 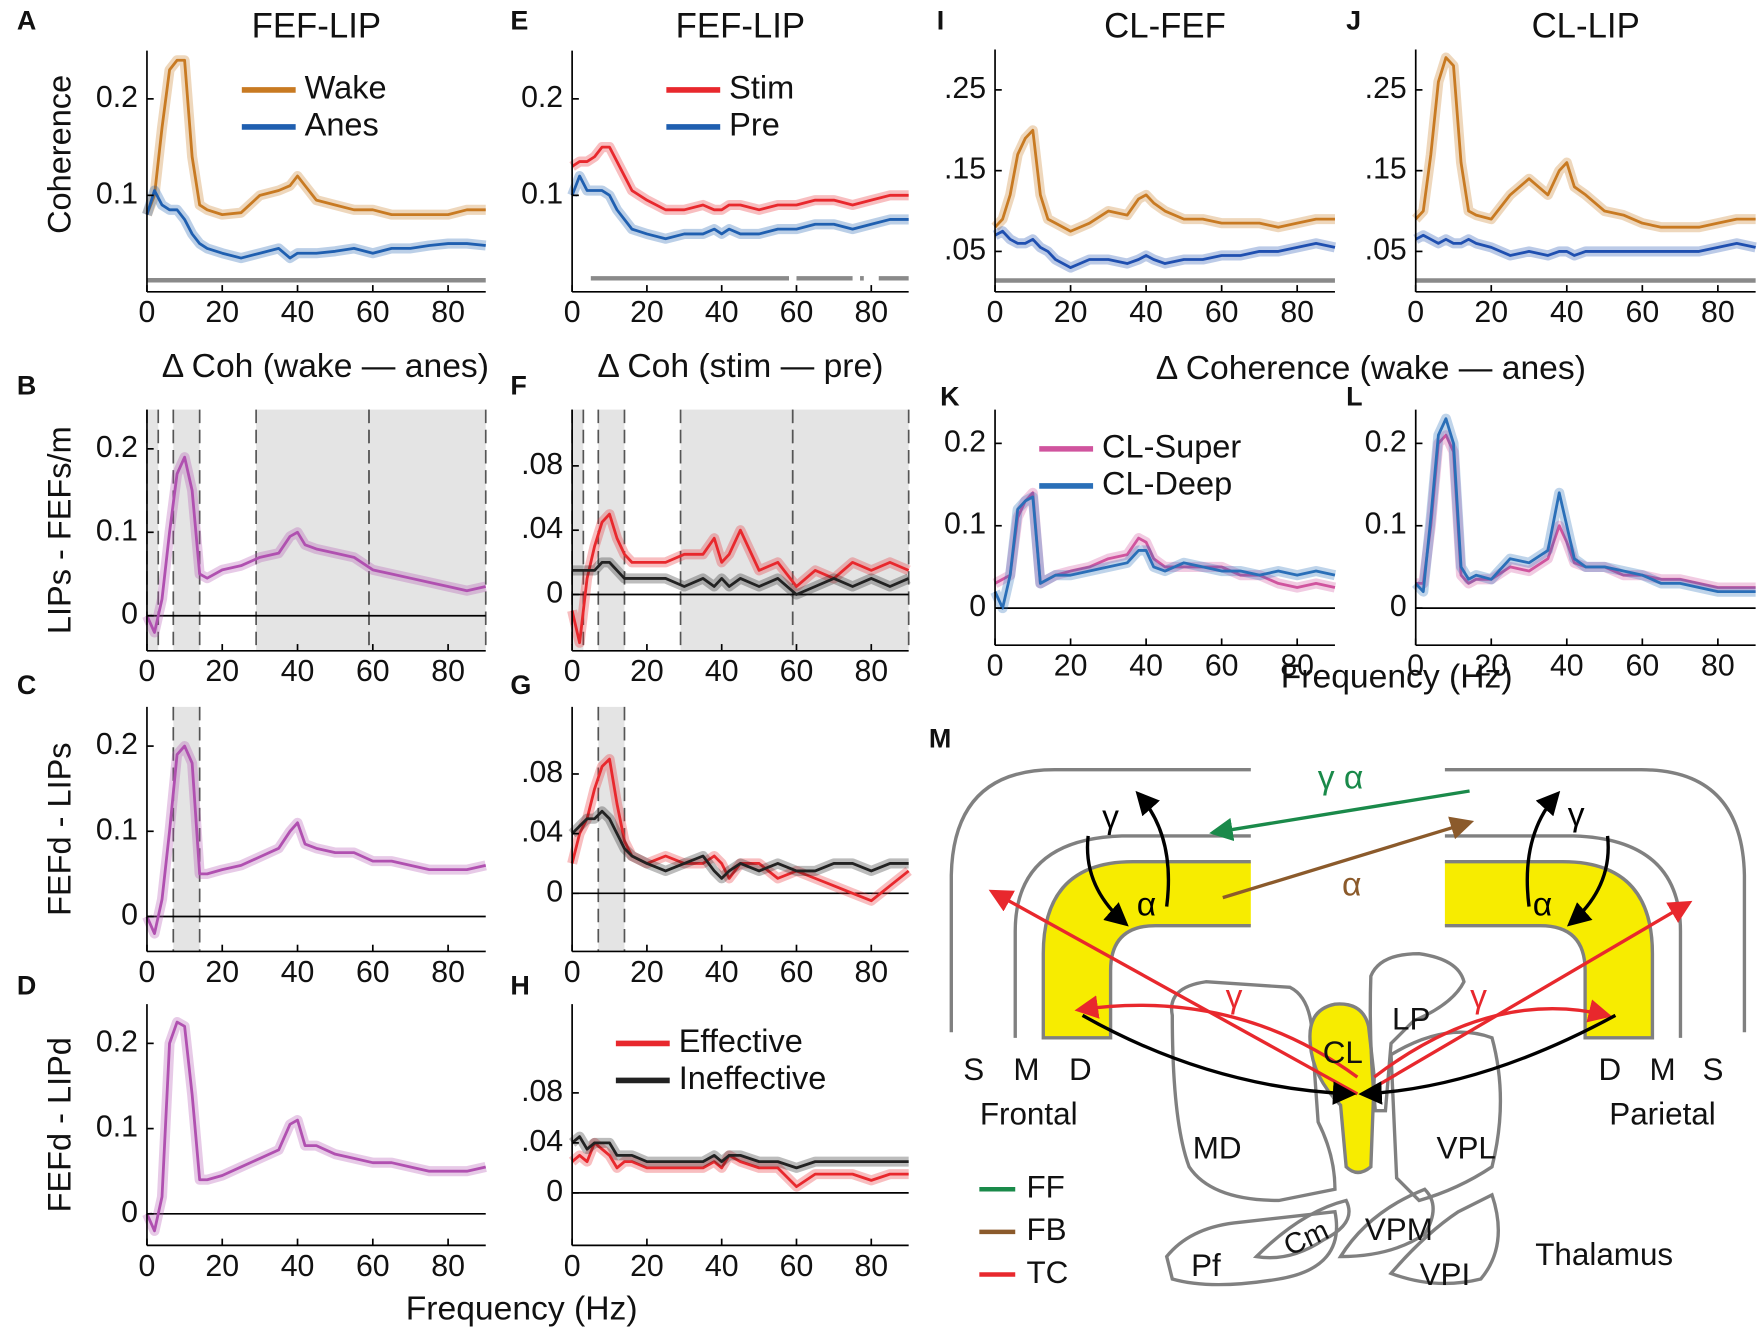 I want to click on diagram-label: γ, so click(x=1110, y=817).